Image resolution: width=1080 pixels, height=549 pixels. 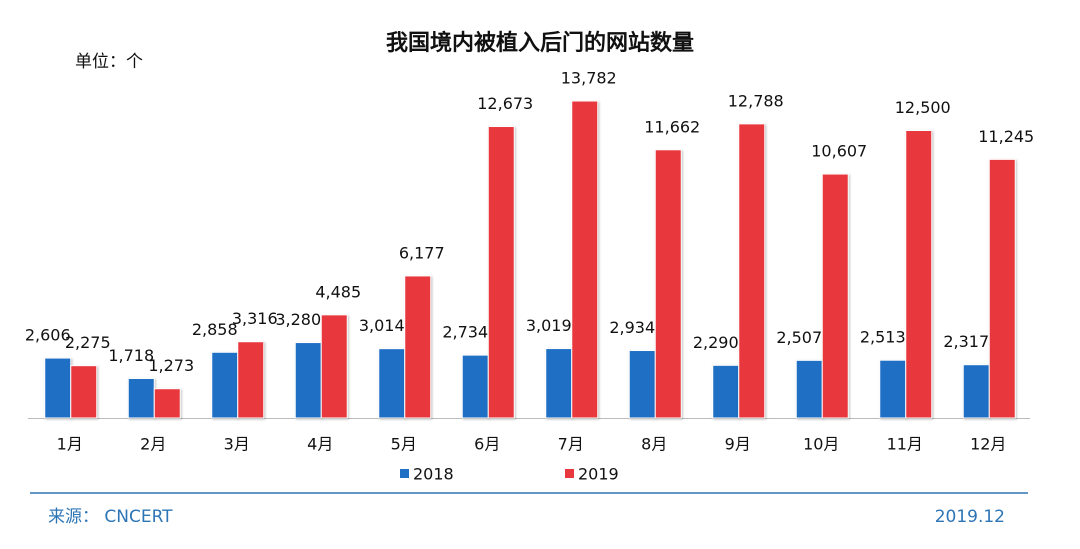 What do you see at coordinates (153, 444) in the screenshot?
I see `x-tick-label: 2月` at bounding box center [153, 444].